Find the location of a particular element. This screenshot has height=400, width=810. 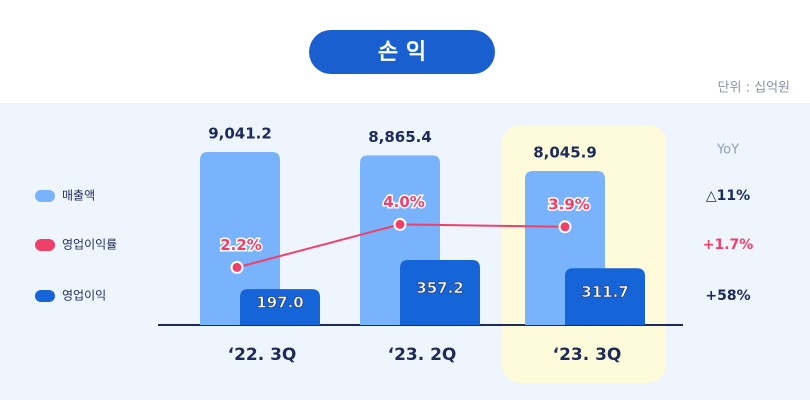

value-label: 8,045.9 is located at coordinates (565, 153).